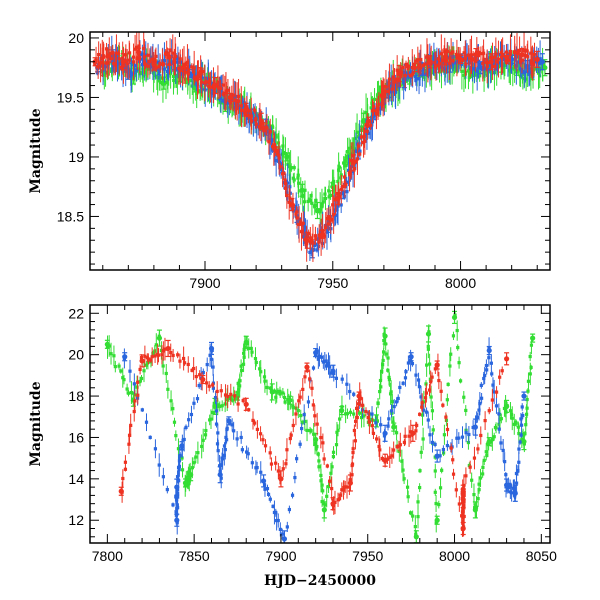 The height and width of the screenshot is (600, 600). Describe the element at coordinates (367, 556) in the screenshot. I see `bottom-x-tick-label: 7950` at that location.